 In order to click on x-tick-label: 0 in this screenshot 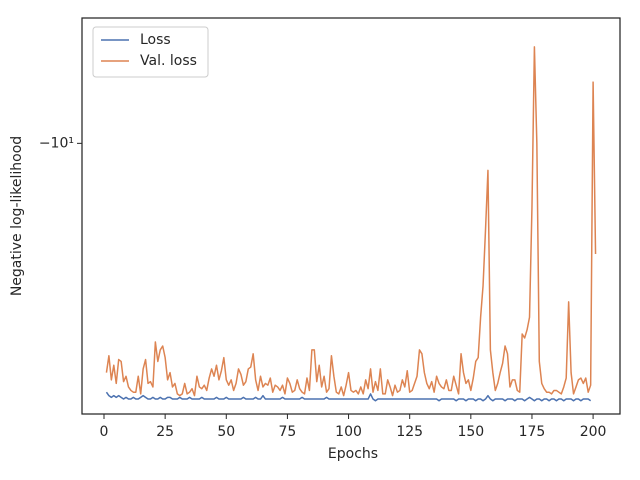, I will do `click(104, 432)`.